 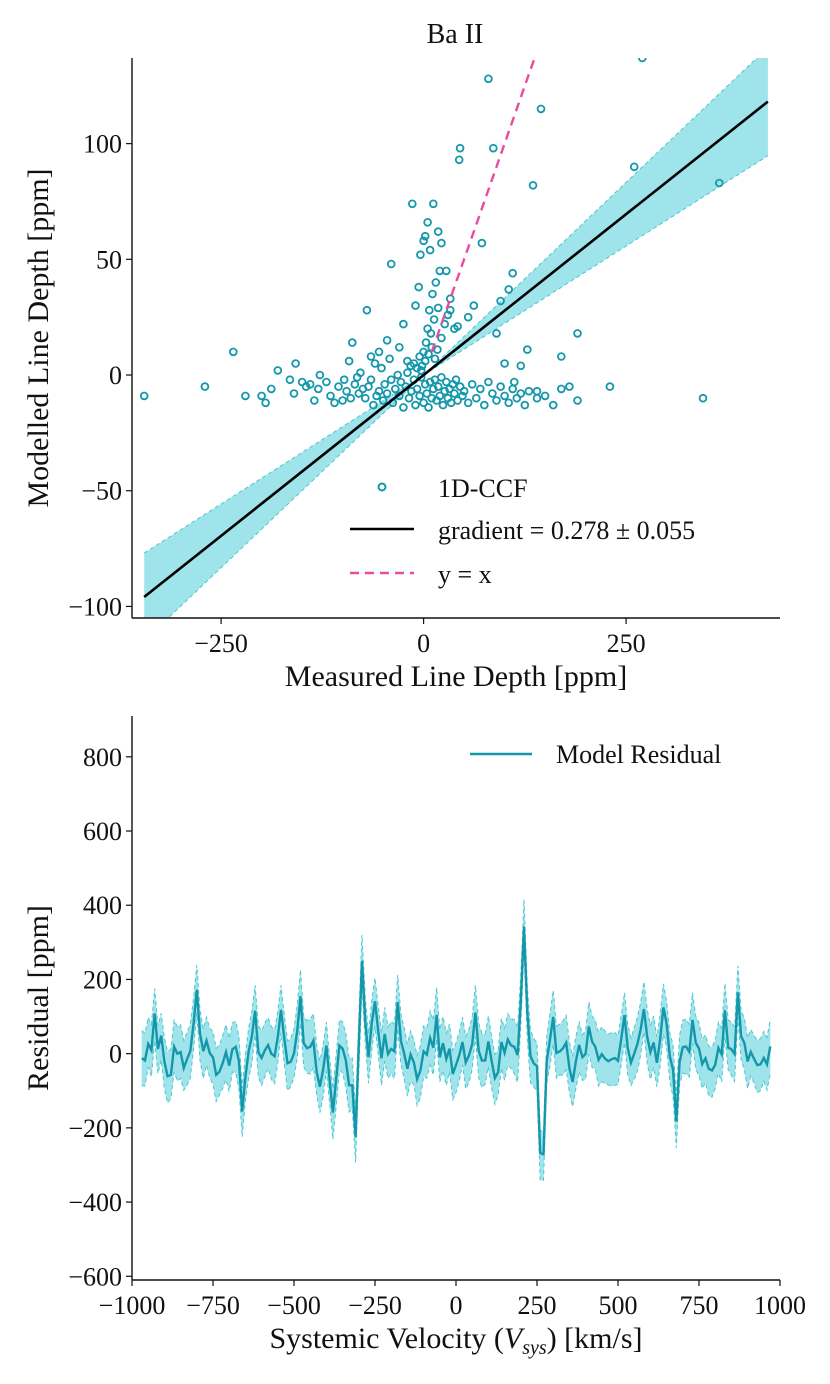 I want to click on legend-label-identity: y = x, so click(x=465, y=574).